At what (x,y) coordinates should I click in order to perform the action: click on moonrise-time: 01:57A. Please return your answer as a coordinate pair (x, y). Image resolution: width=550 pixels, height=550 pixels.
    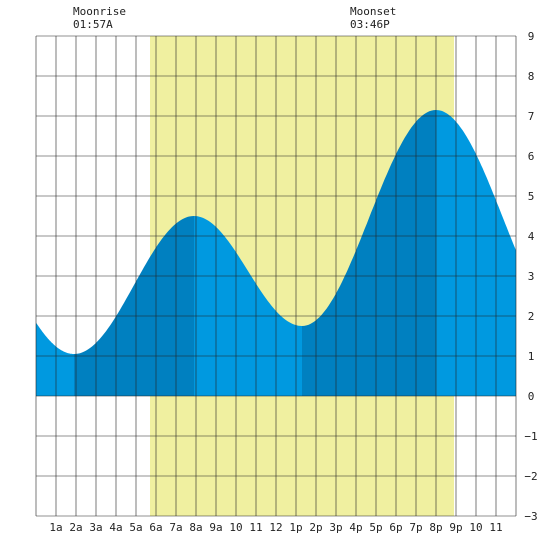
    Looking at the image, I should click on (93, 24).